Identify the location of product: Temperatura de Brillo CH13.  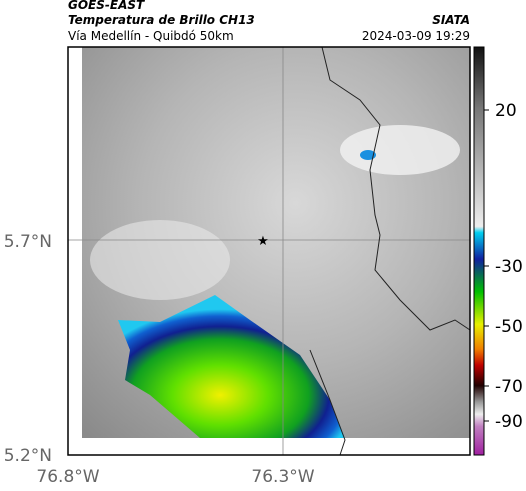
(161, 20).